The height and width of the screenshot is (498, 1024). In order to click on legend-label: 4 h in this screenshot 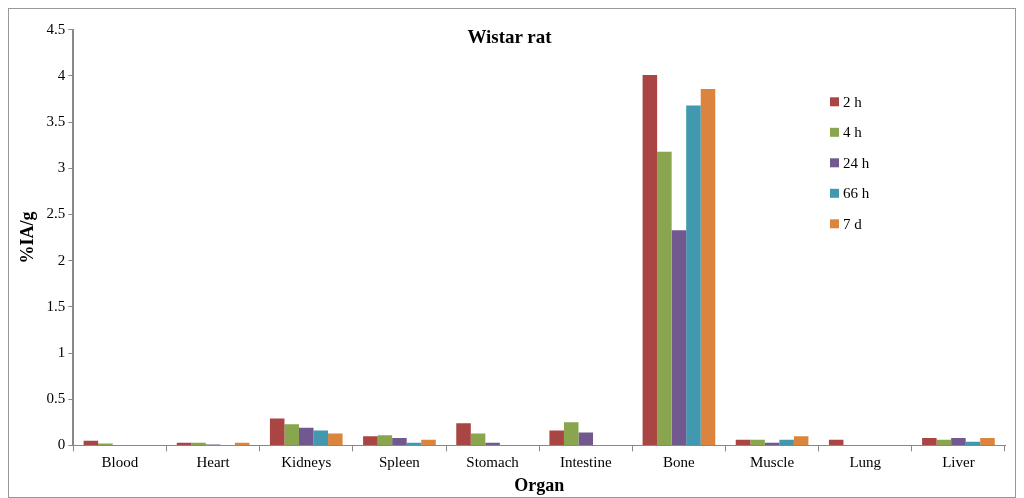, I will do `click(853, 132)`.